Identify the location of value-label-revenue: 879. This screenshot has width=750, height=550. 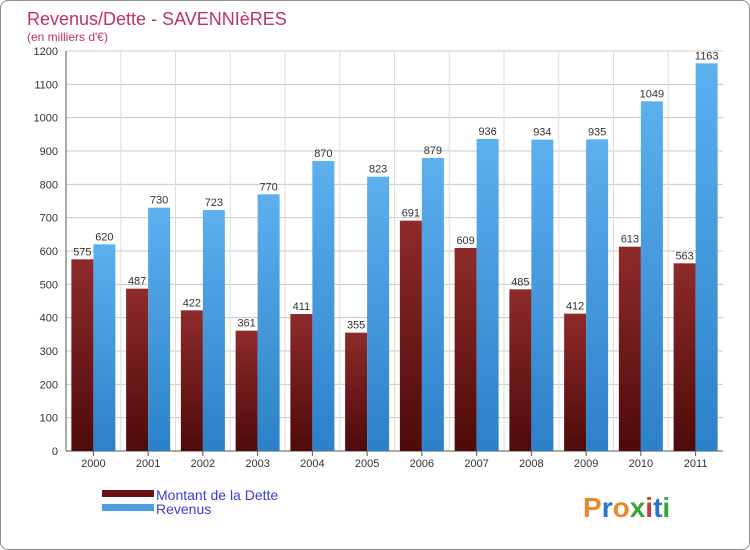
(433, 151).